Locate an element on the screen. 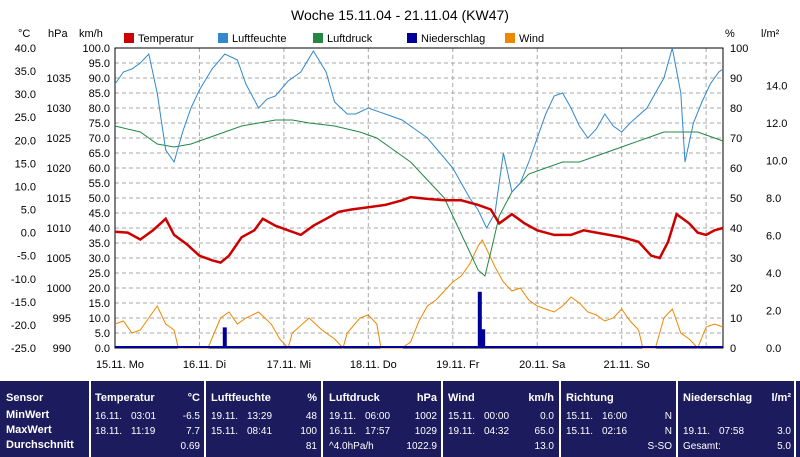 Image resolution: width=800 pixels, height=457 pixels. precipitation-tick-label: 12.0 is located at coordinates (776, 124).